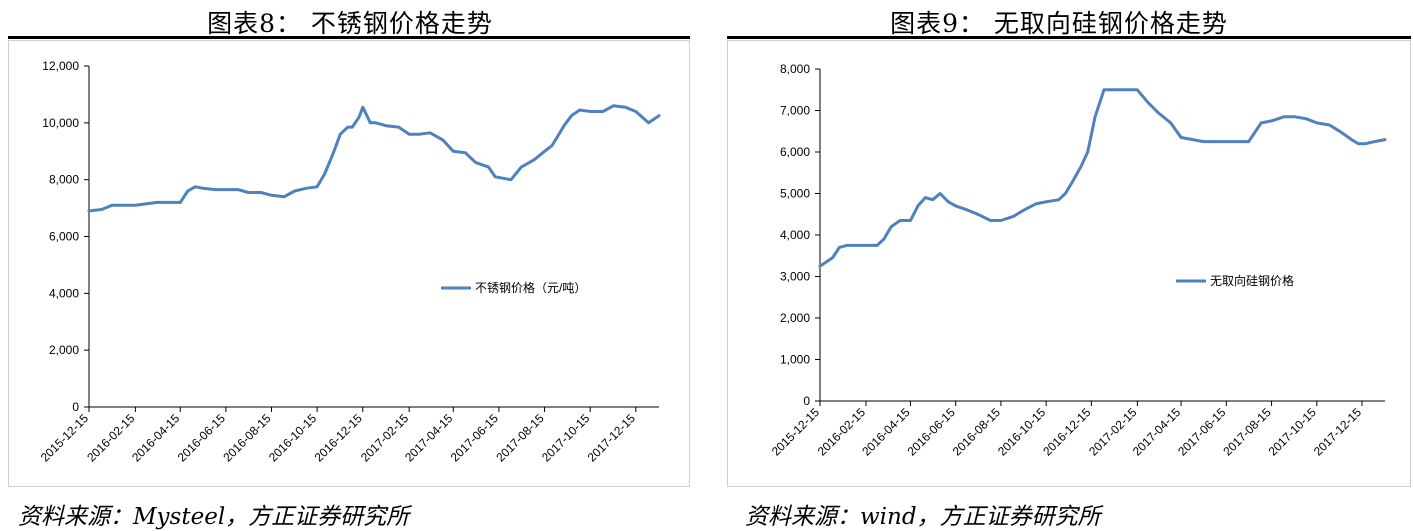 The image size is (1413, 531). Describe the element at coordinates (60, 66) in the screenshot. I see `y-tick-label: 12,000` at that location.